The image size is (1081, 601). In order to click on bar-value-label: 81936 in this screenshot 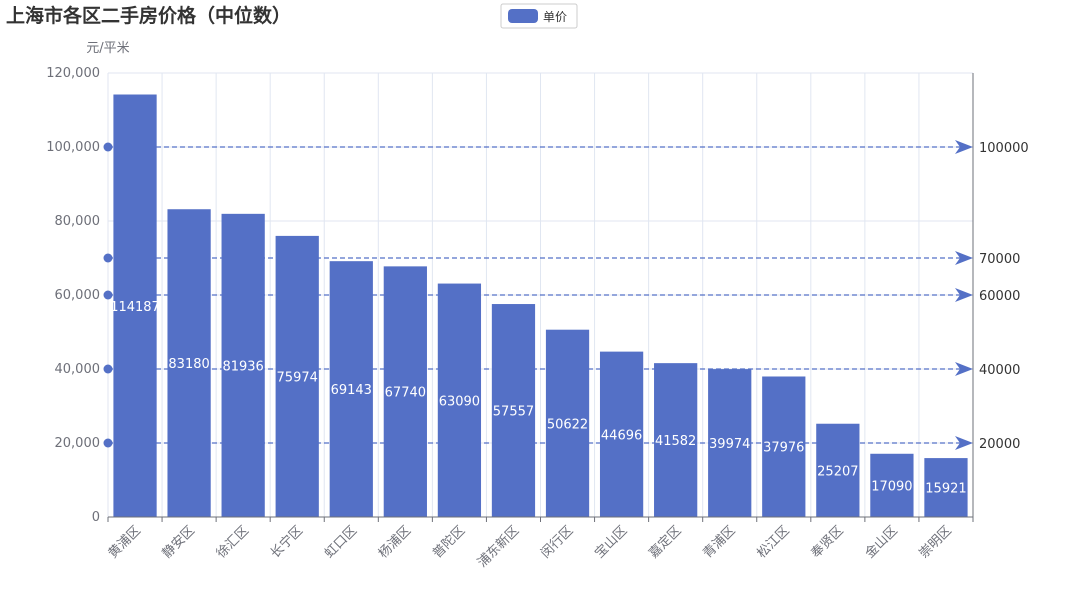, I will do `click(242, 366)`.